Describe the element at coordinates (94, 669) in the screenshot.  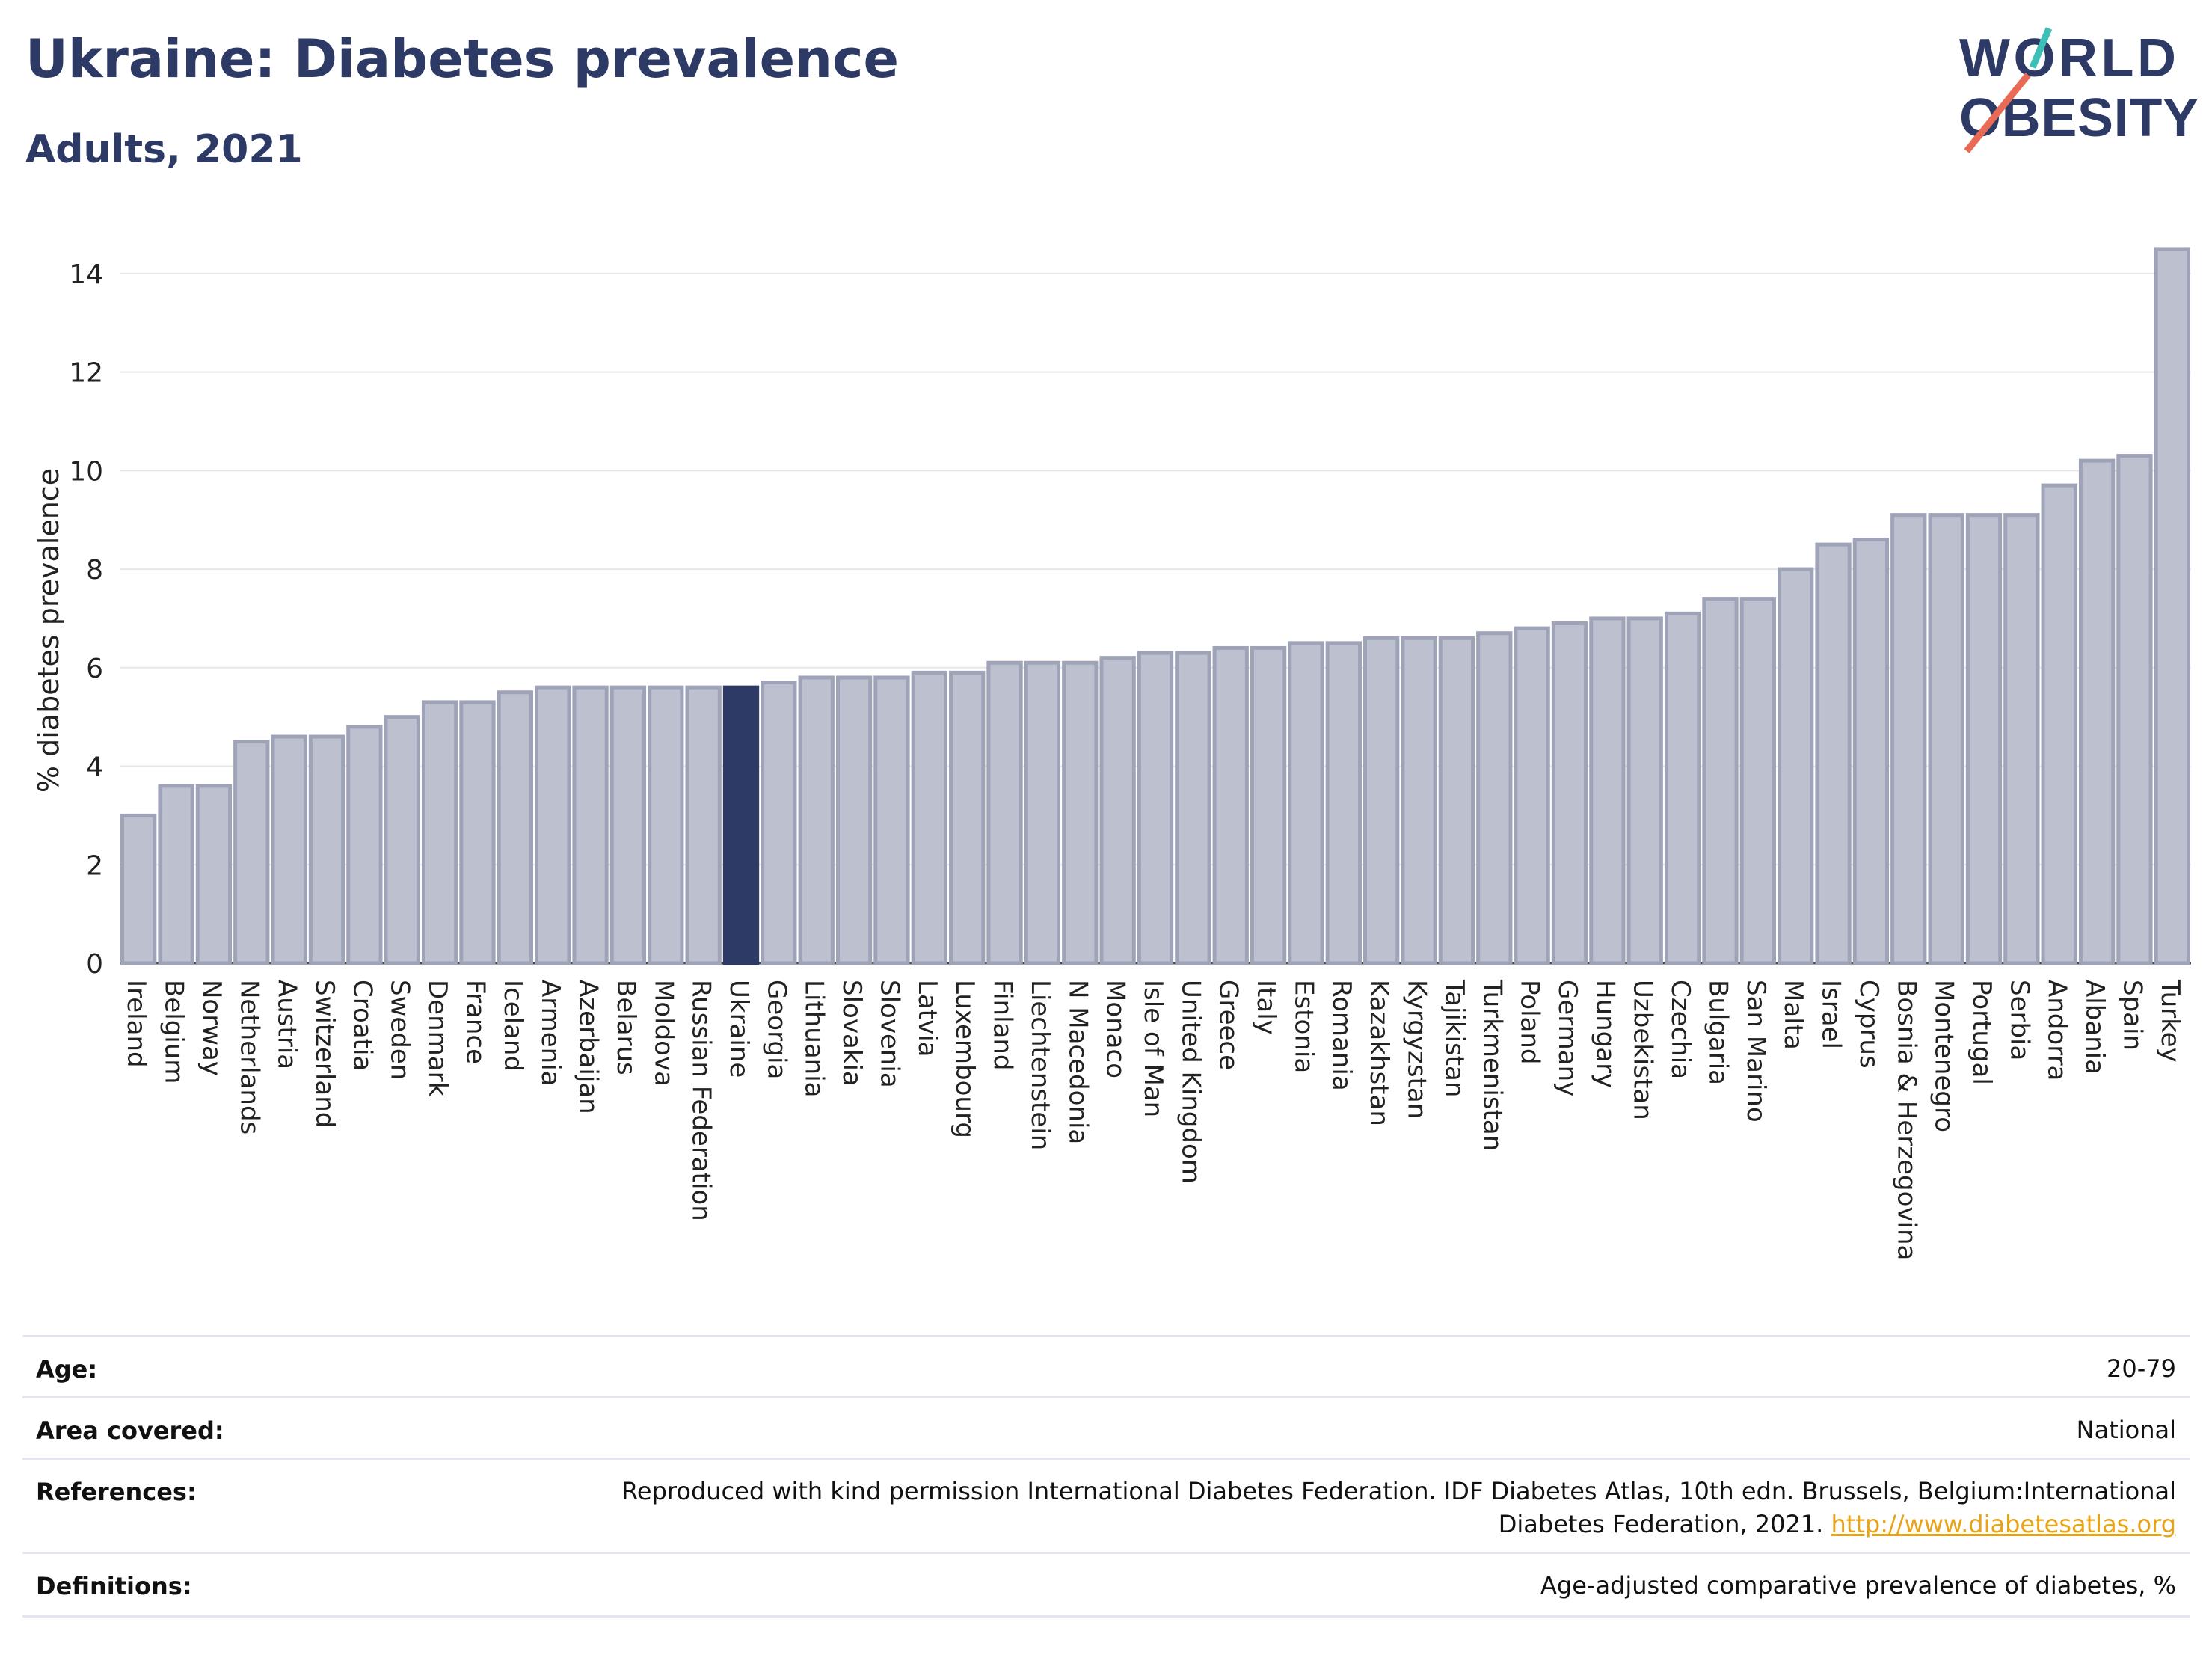
I see `y-tick-label: 6` at that location.